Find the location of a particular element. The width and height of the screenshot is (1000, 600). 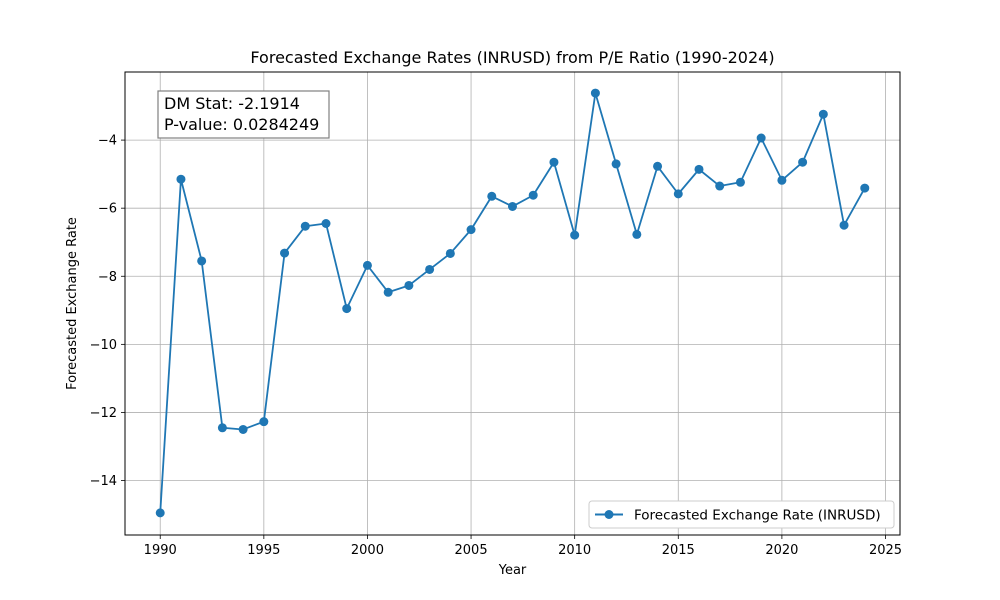

legend-label: Forecasted Exchange Rate (INRUSD) is located at coordinates (757, 516).